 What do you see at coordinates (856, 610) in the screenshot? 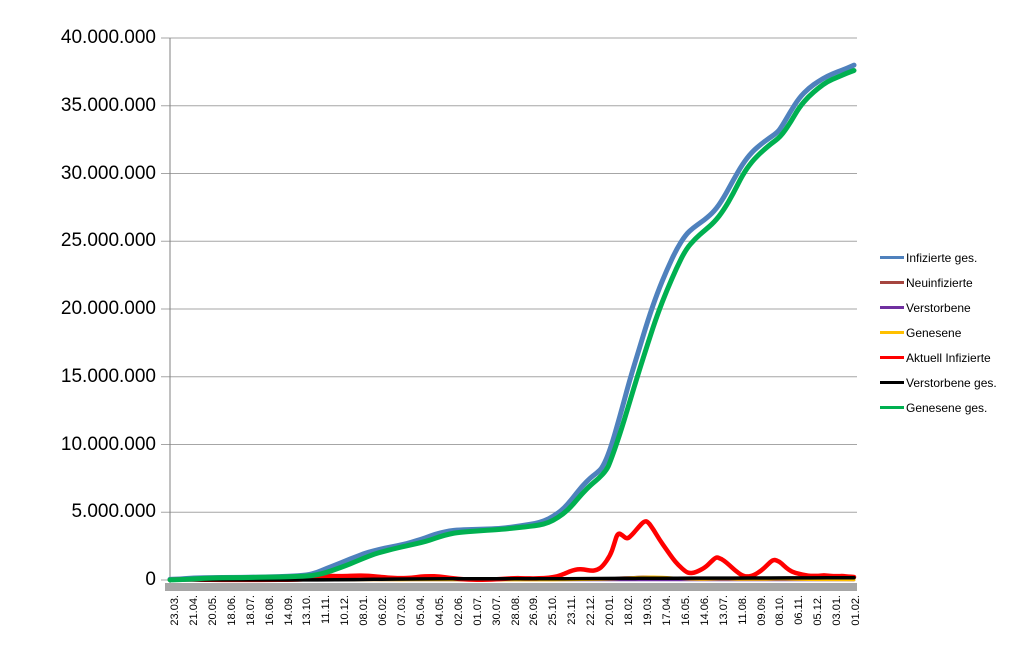
I see `x-axis-label: 01.02.` at bounding box center [856, 610].